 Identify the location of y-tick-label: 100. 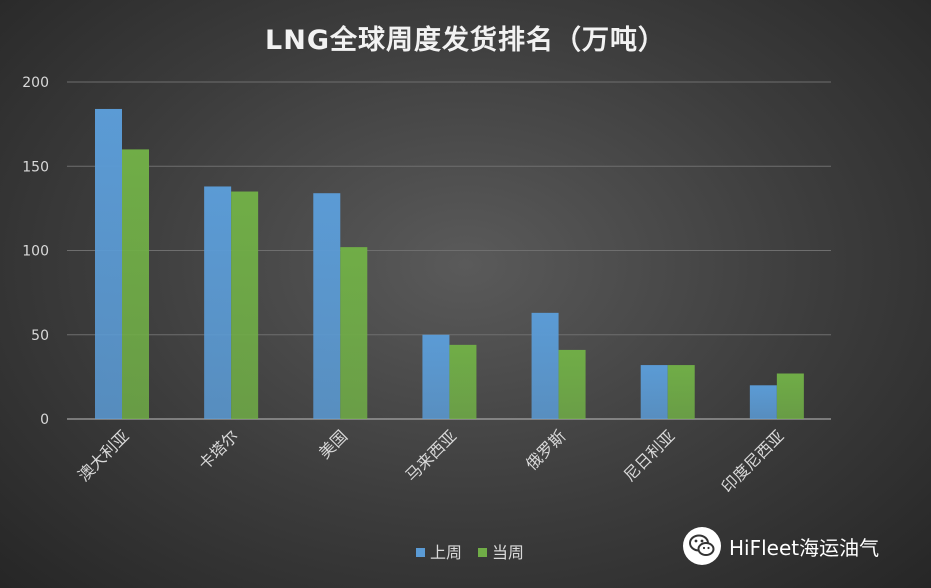
(35, 252).